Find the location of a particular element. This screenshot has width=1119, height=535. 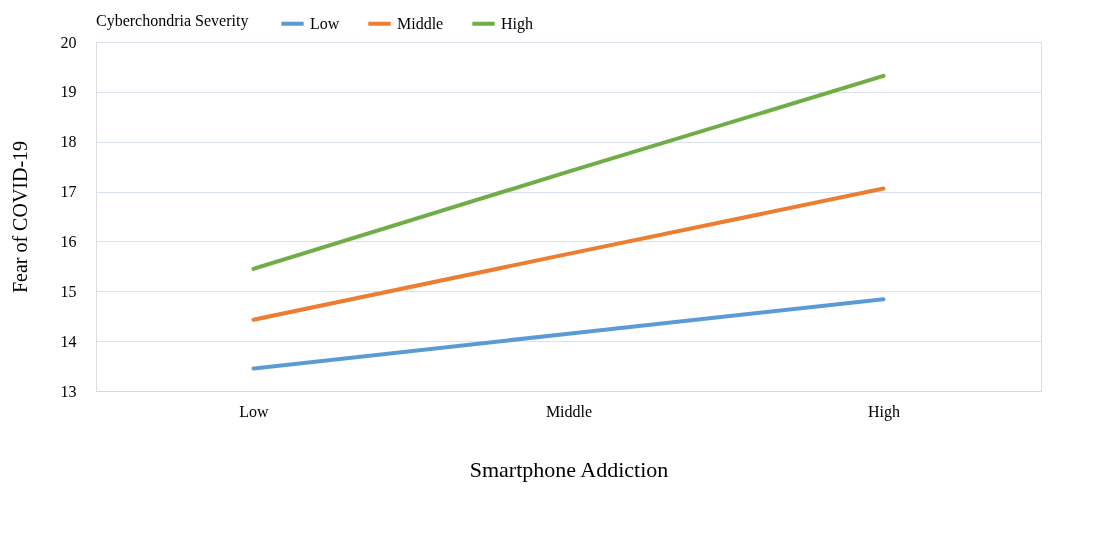

y-tick-label: 14 is located at coordinates (68, 341).